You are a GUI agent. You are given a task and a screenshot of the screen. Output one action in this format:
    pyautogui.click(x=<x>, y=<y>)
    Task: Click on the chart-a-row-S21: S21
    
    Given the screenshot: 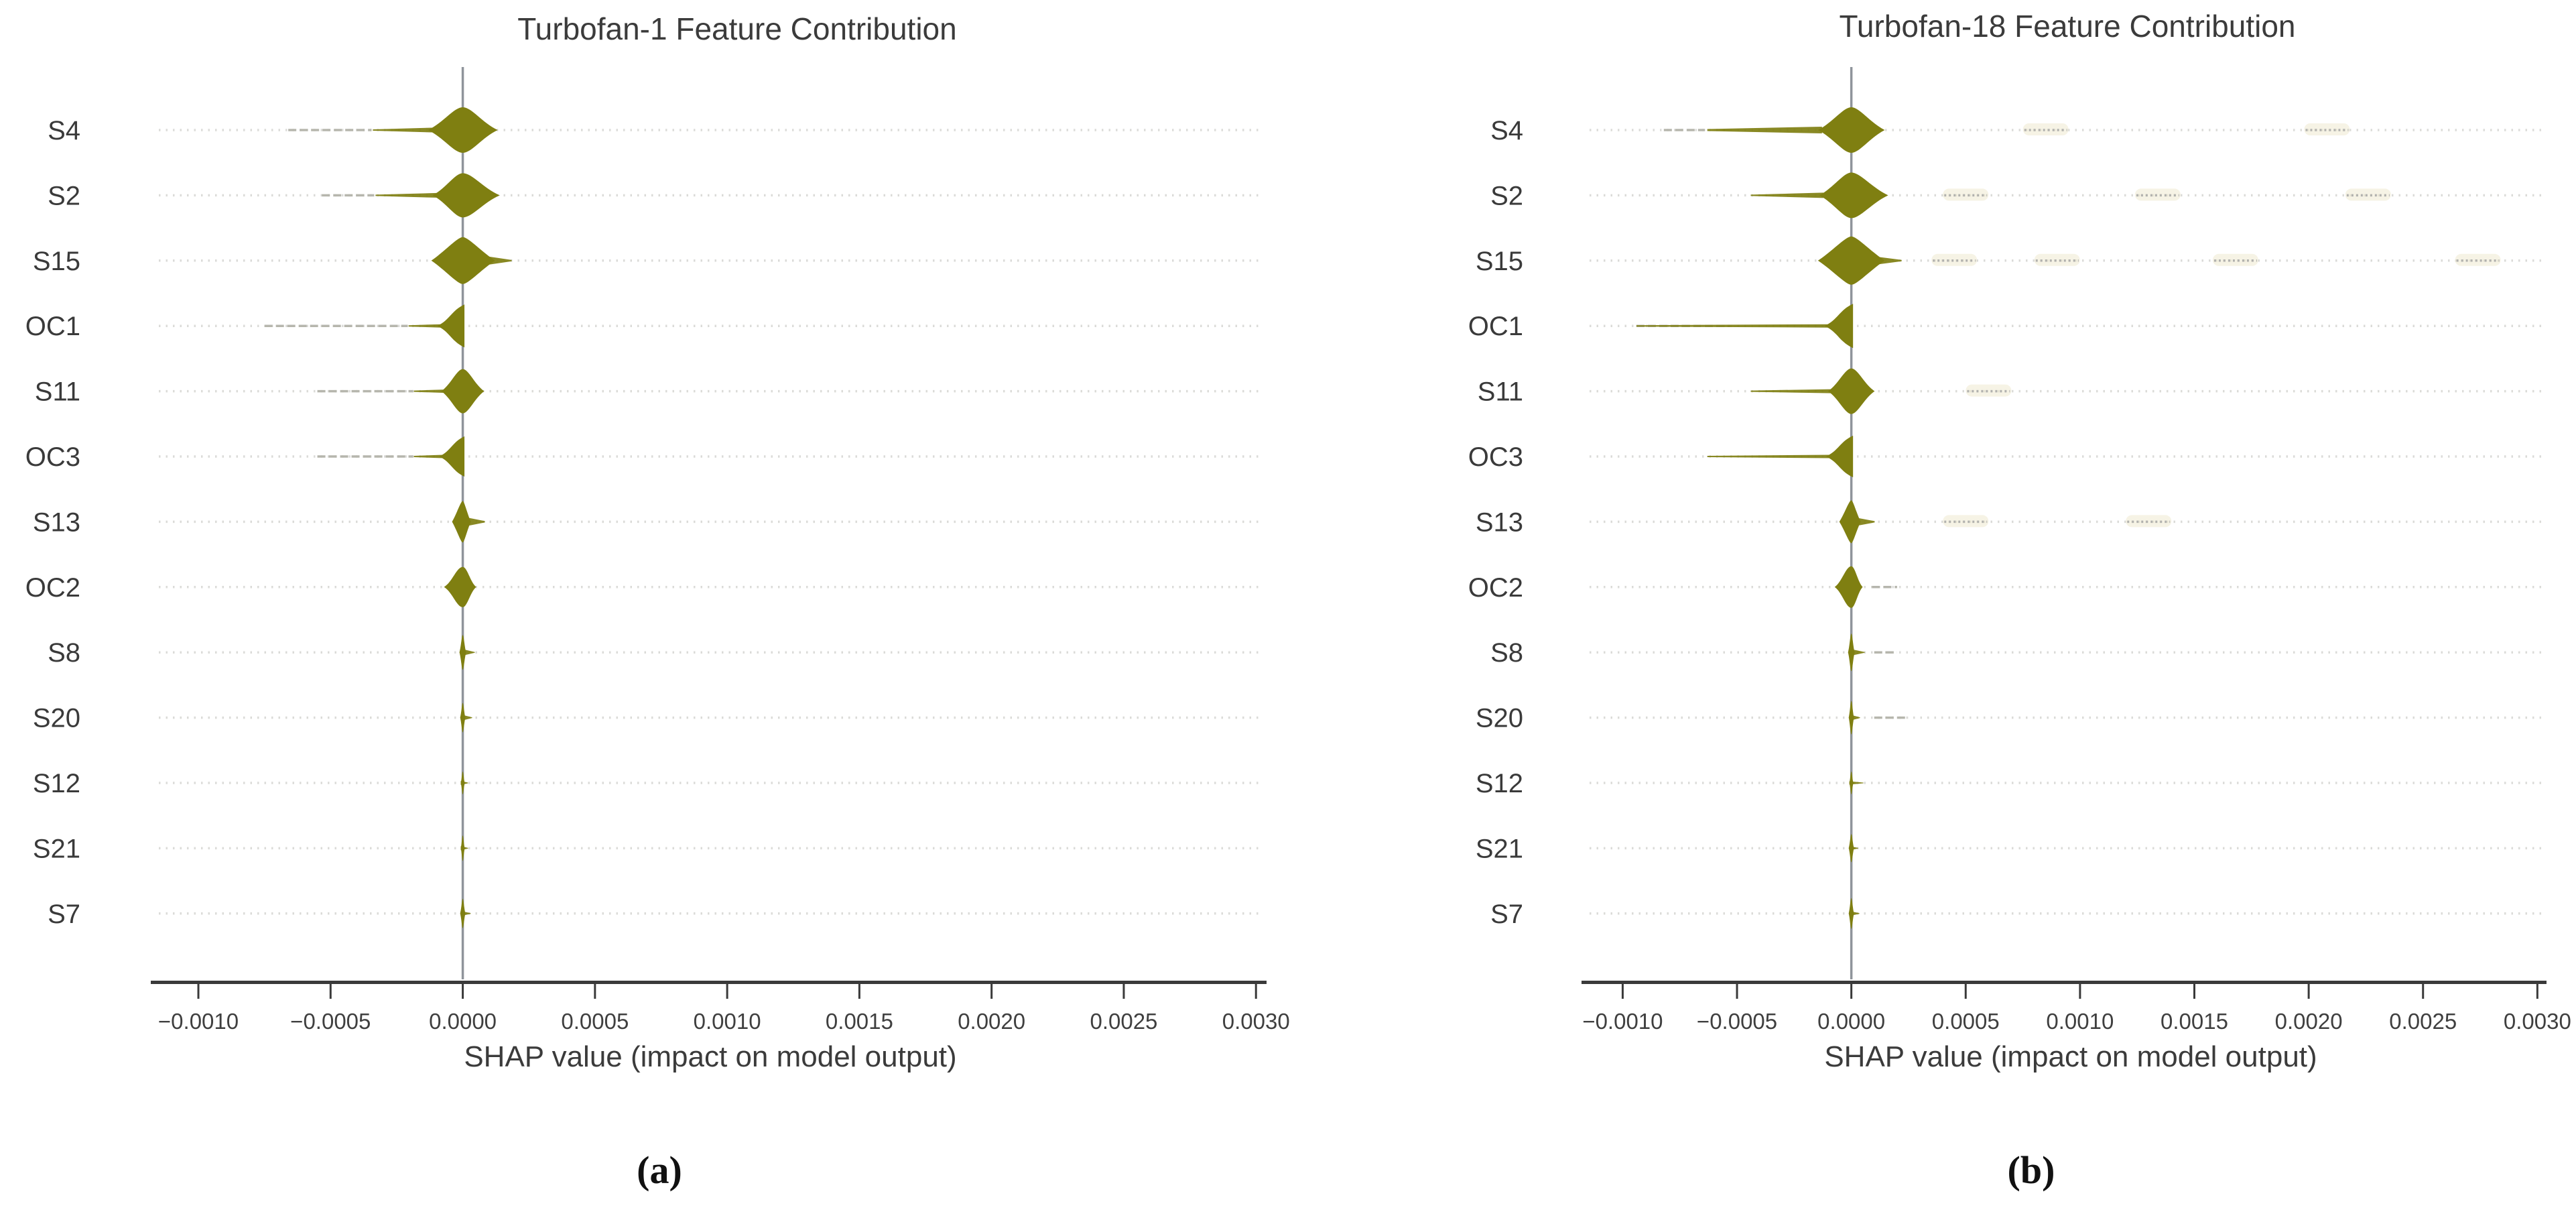 What is the action you would take?
    pyautogui.click(x=647, y=848)
    